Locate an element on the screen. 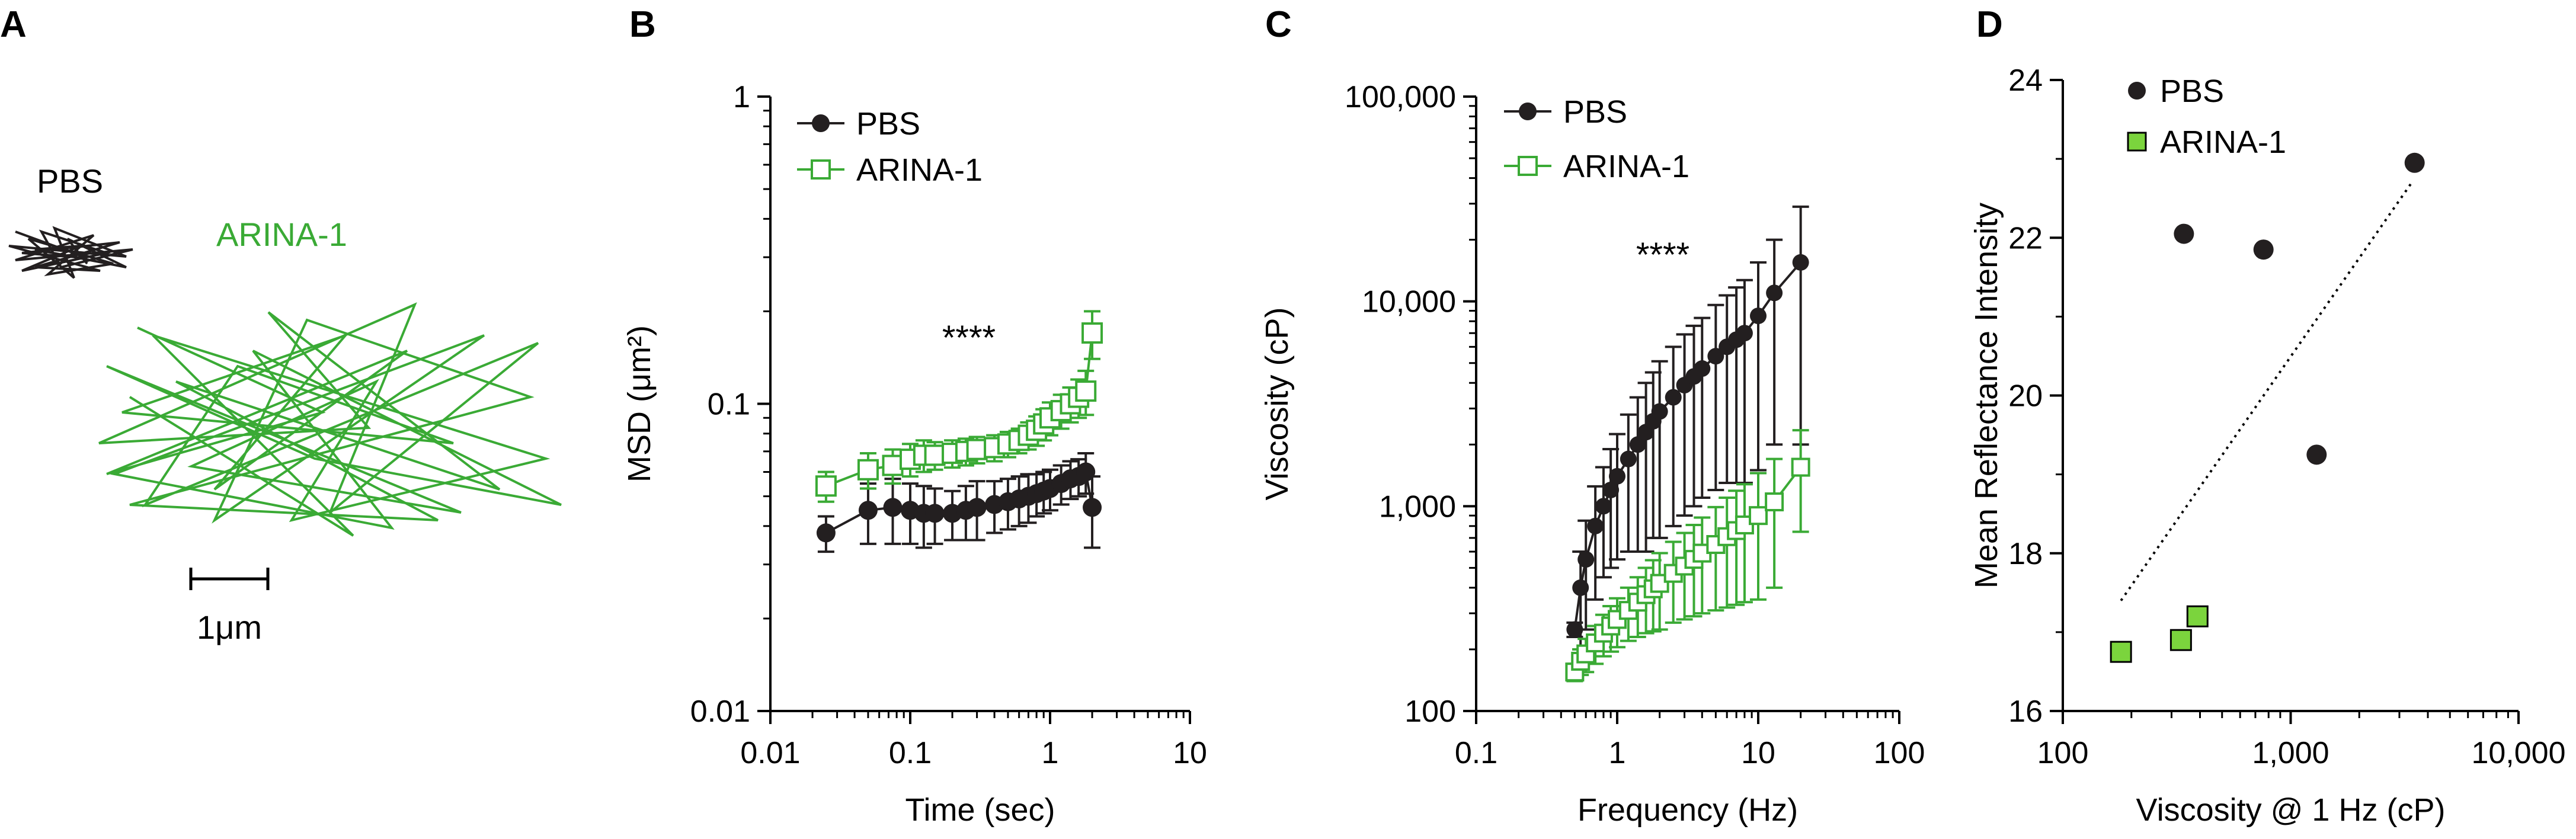 The height and width of the screenshot is (839, 2576). panel-a-arina-label: ARINA-1 is located at coordinates (281, 234).